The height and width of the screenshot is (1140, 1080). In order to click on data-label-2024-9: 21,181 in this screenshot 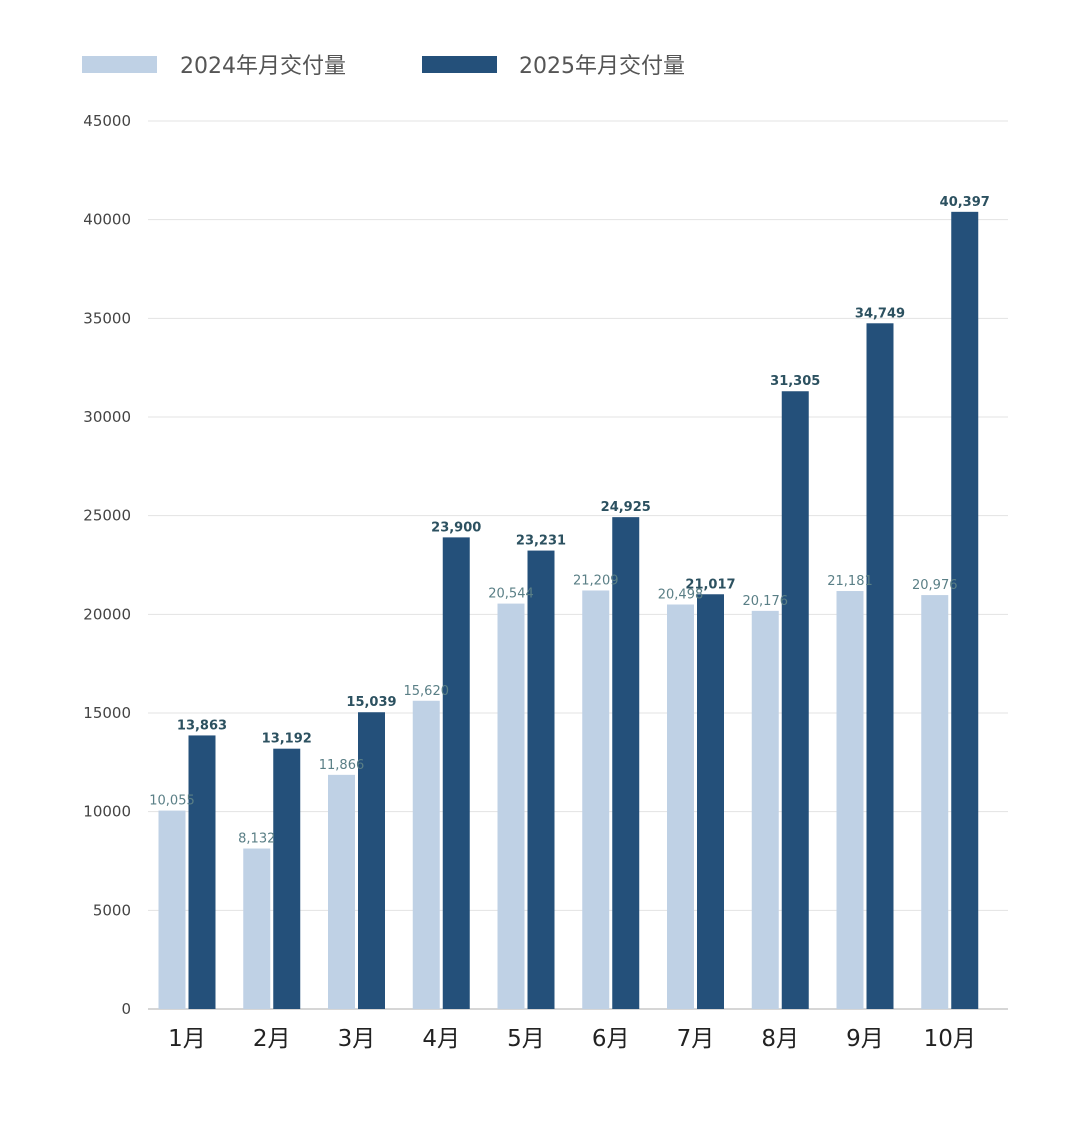, I will do `click(850, 581)`.